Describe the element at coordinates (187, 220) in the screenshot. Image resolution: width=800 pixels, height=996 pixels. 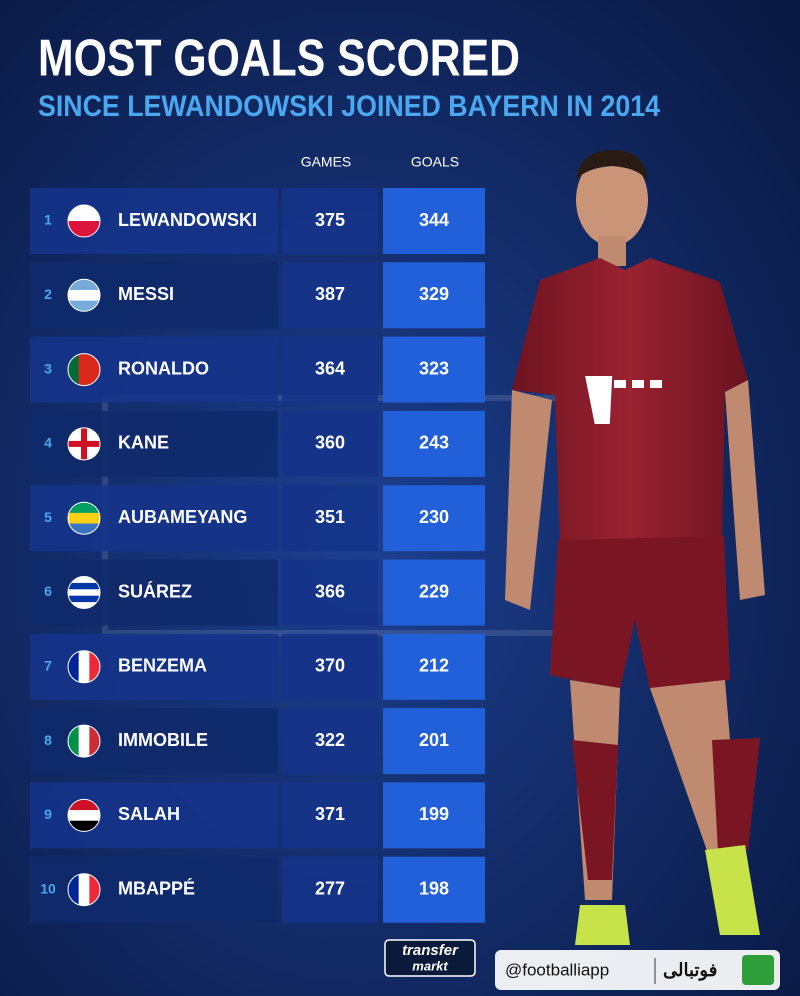
I see `player-name: LEWANDOWSKI` at that location.